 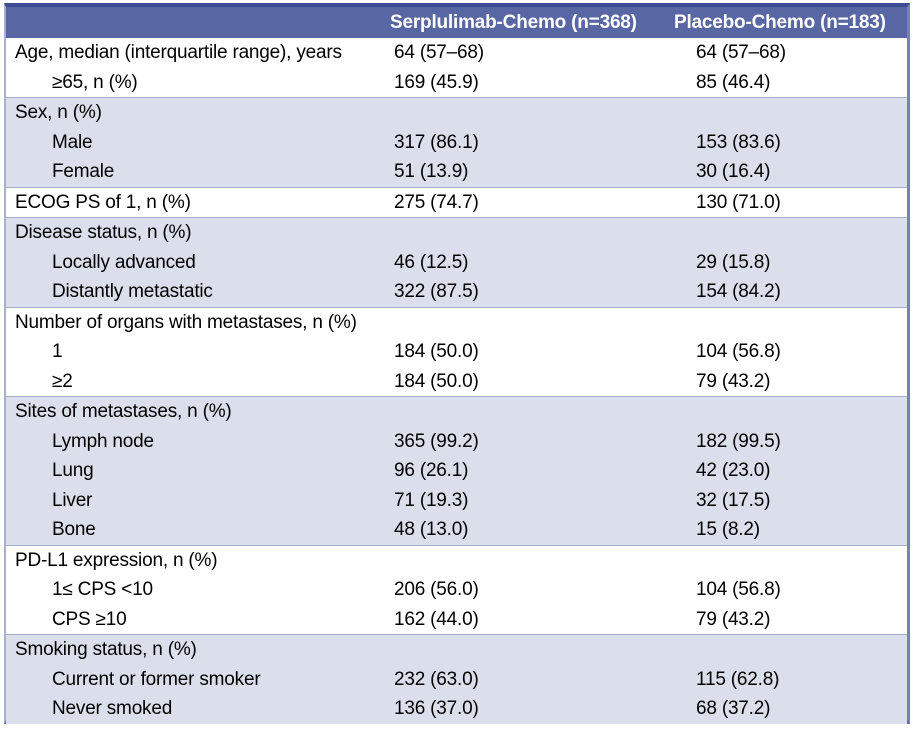 What do you see at coordinates (89, 619) in the screenshot?
I see `row-label: CPS ≥10` at bounding box center [89, 619].